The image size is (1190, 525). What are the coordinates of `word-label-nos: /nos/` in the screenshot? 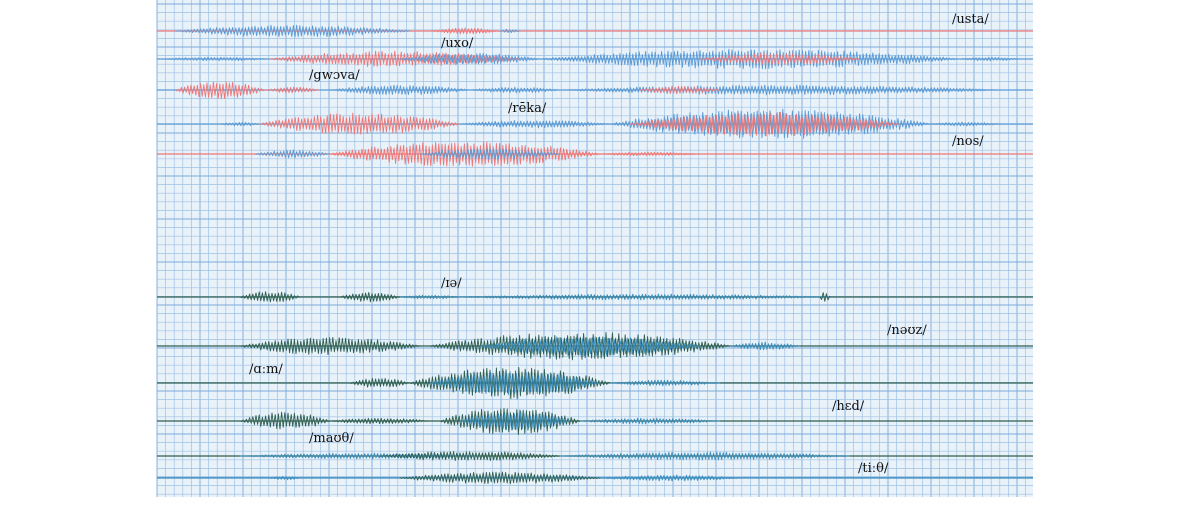 It's located at (968, 141).